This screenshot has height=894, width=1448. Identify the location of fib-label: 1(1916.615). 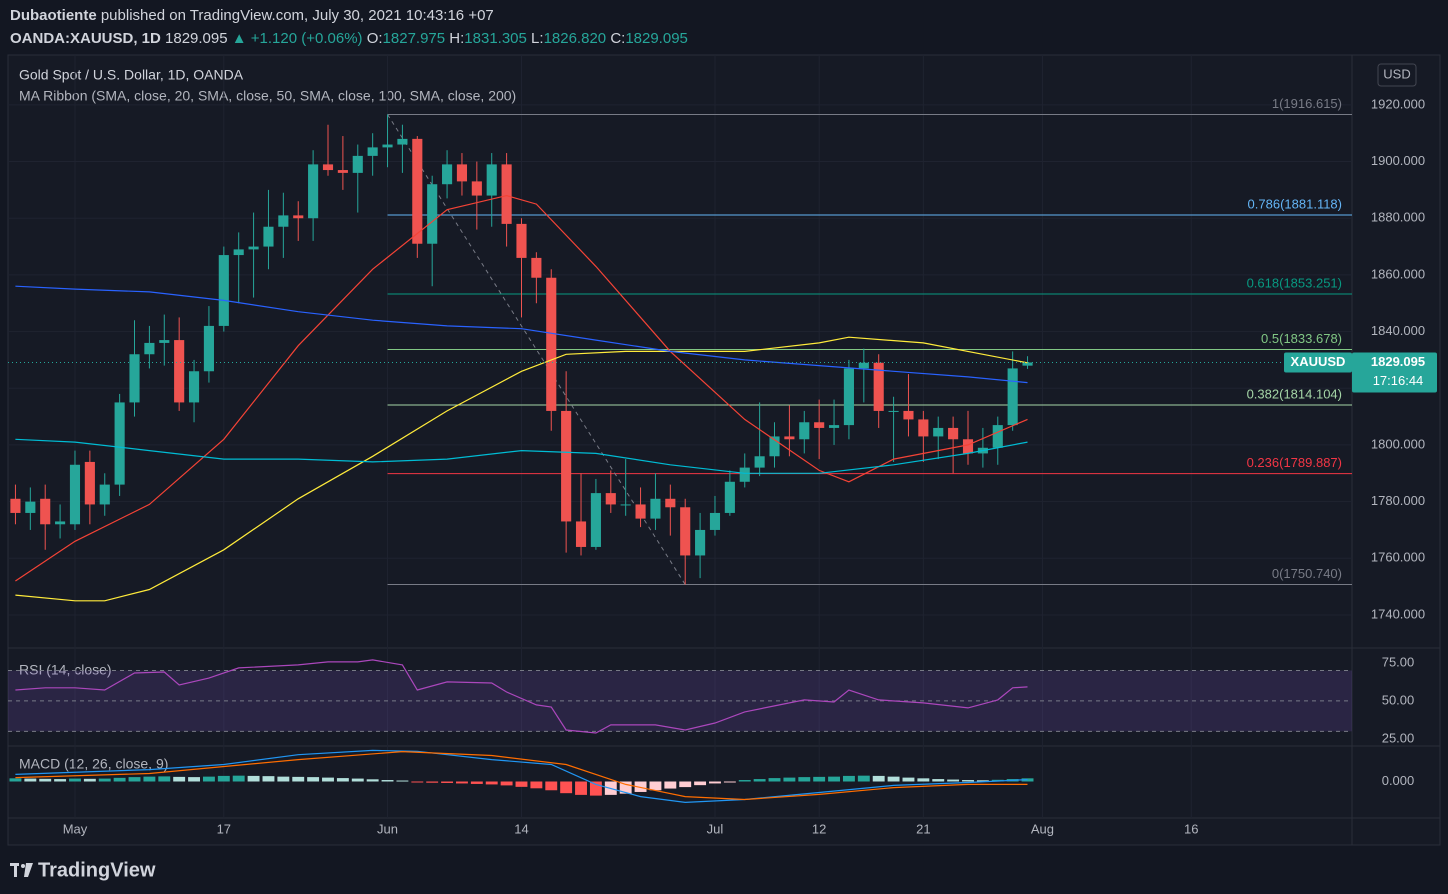
(1307, 103).